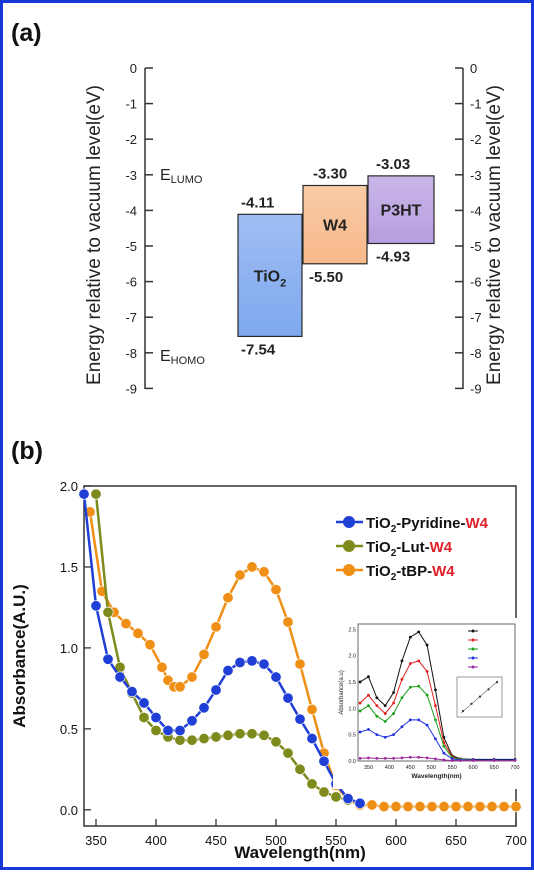 Image resolution: width=534 pixels, height=872 pixels. What do you see at coordinates (516, 840) in the screenshot?
I see `x-tick-label: 700` at bounding box center [516, 840].